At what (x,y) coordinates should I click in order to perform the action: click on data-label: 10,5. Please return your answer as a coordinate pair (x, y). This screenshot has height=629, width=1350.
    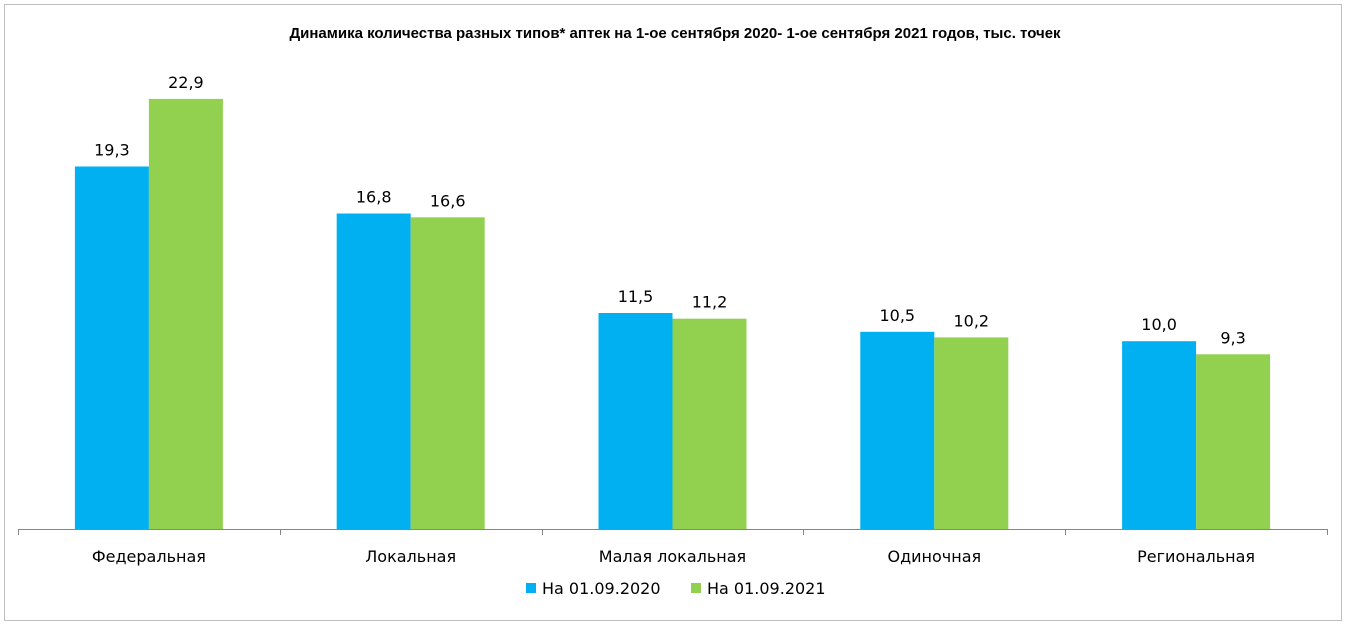
    Looking at the image, I should click on (897, 315).